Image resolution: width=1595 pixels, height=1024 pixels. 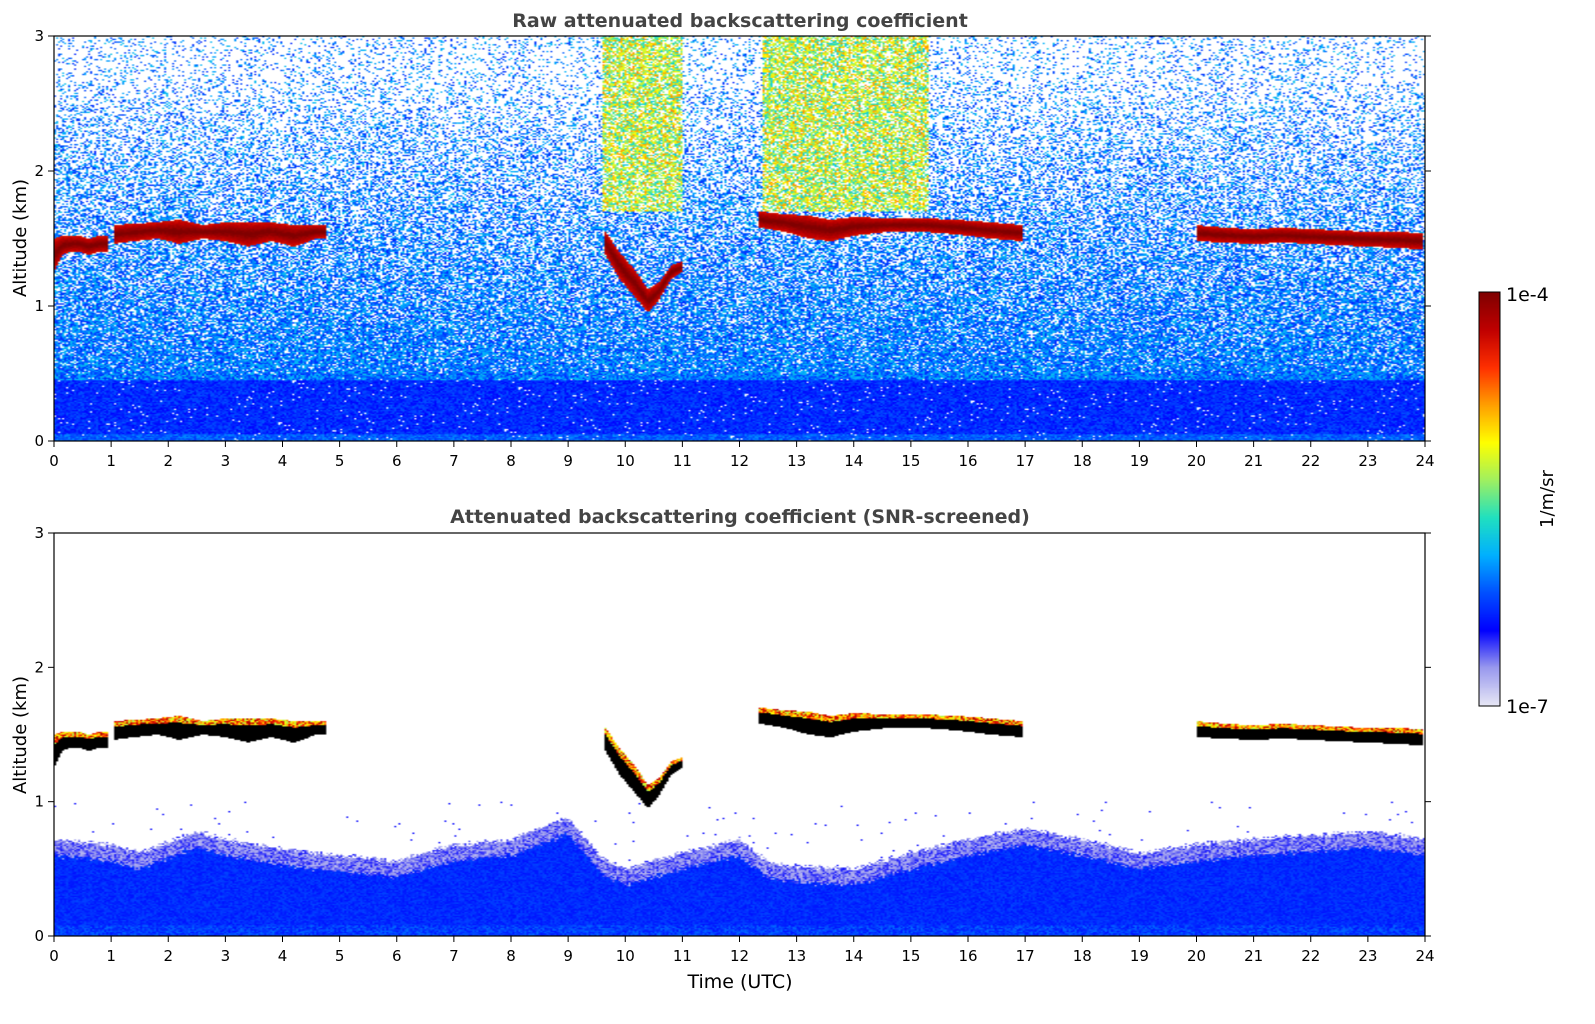 I want to click on colorbar: 1e-4 1e-7 1/m/sr, so click(x=1518, y=501).